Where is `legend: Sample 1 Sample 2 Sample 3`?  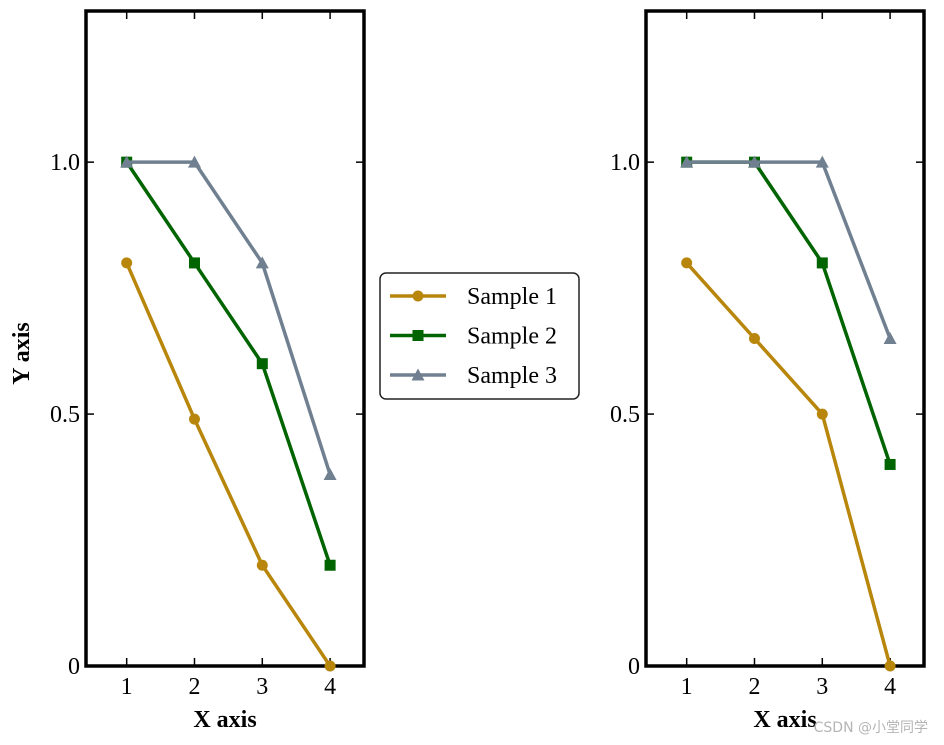 legend: Sample 1 Sample 2 Sample 3 is located at coordinates (479, 336).